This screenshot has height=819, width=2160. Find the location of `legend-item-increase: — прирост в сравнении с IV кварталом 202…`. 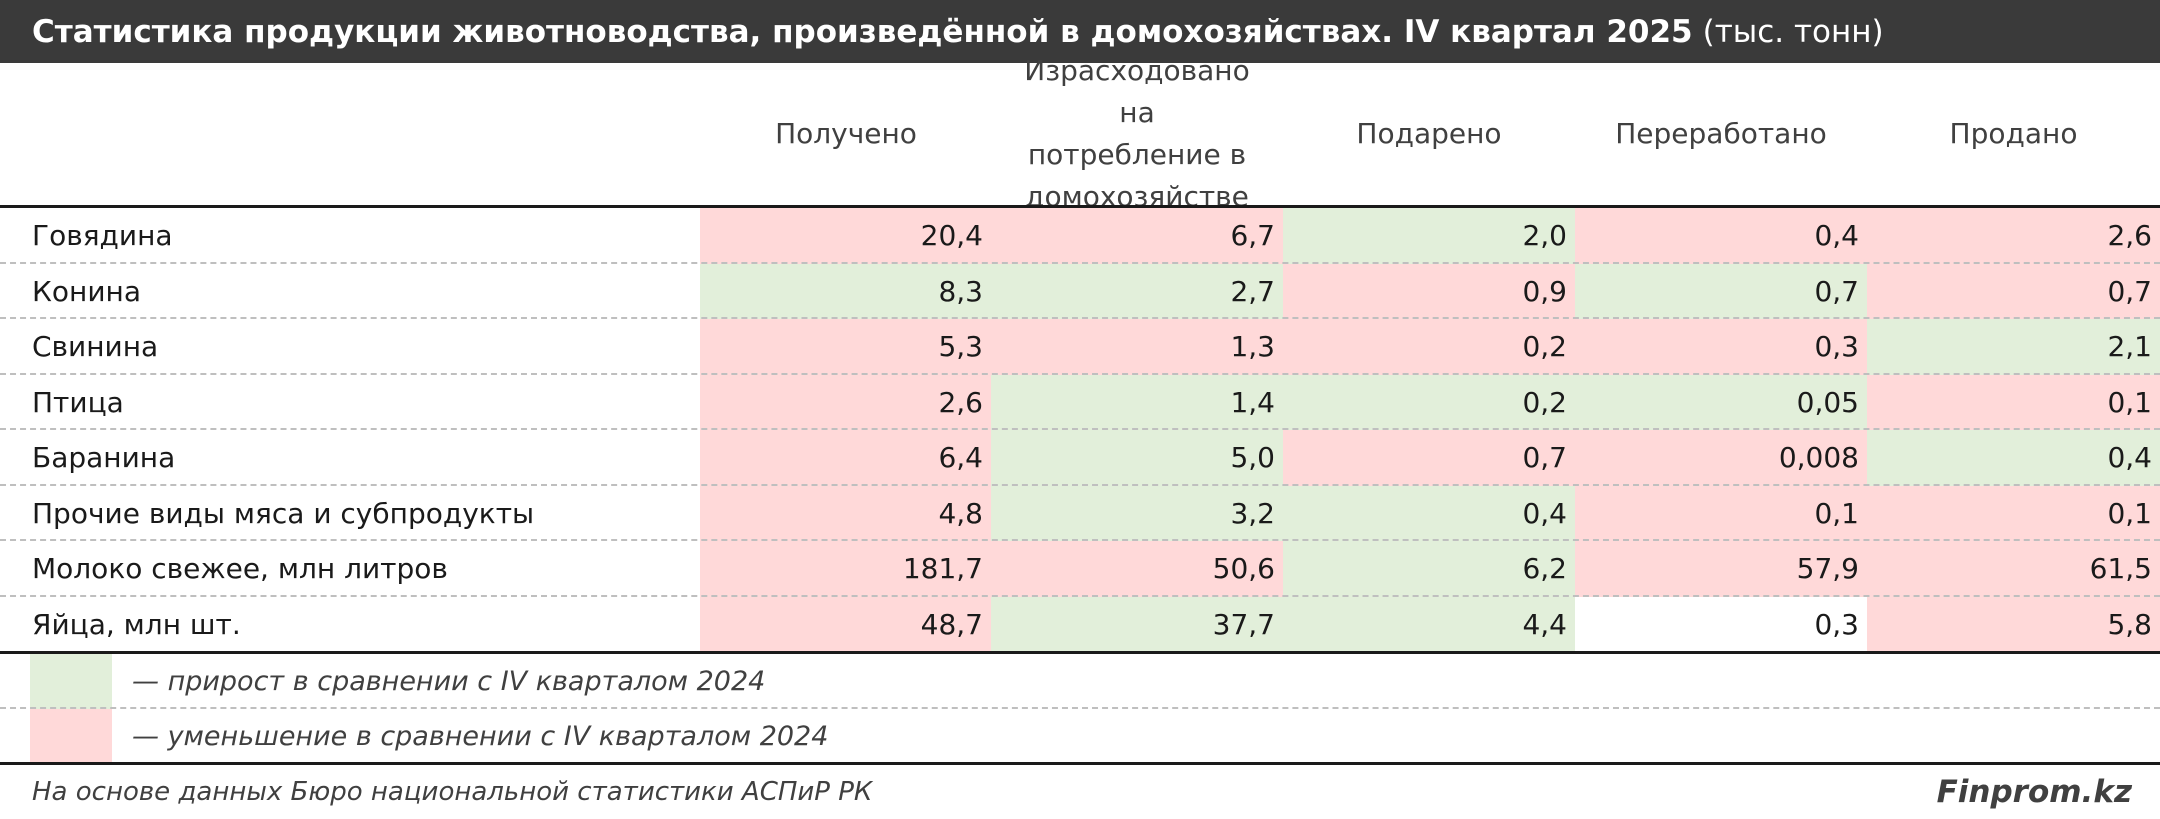

legend-item-increase: — прирост в сравнении с IV кварталом 202… is located at coordinates (1080, 681).